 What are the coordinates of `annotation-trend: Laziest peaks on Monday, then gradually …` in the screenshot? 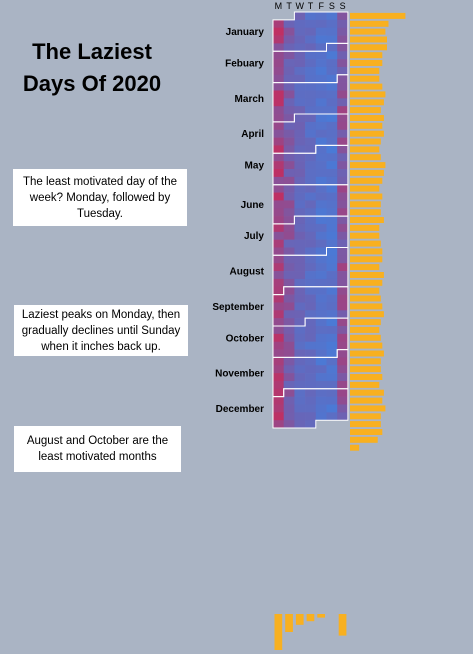 It's located at (101, 330).